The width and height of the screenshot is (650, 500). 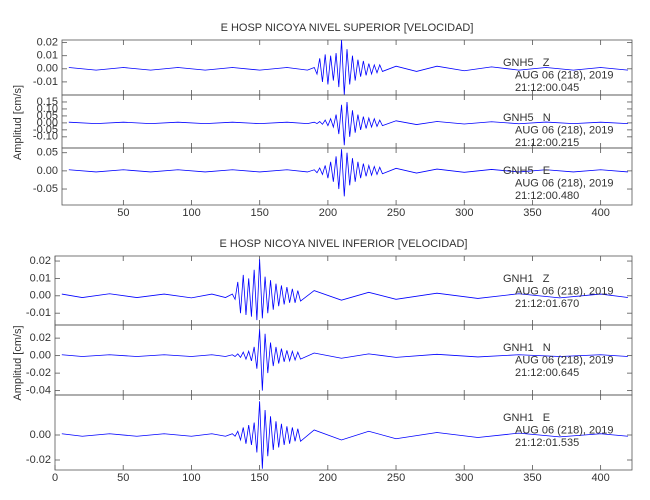 What do you see at coordinates (526, 279) in the screenshot?
I see `station-label: GNH1 Z` at bounding box center [526, 279].